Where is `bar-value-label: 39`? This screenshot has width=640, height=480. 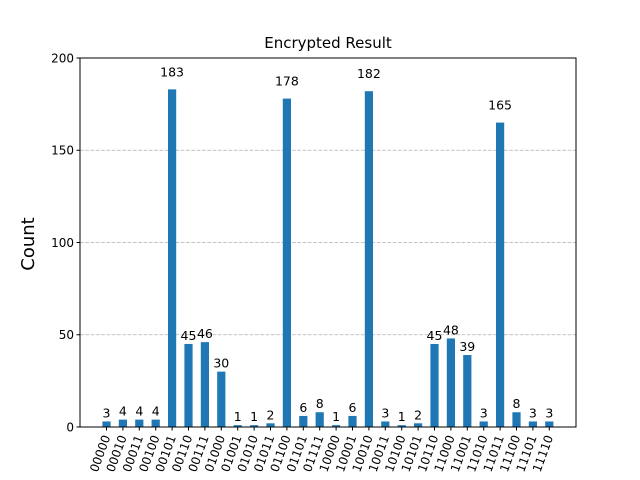 bar-value-label: 39 is located at coordinates (467, 346).